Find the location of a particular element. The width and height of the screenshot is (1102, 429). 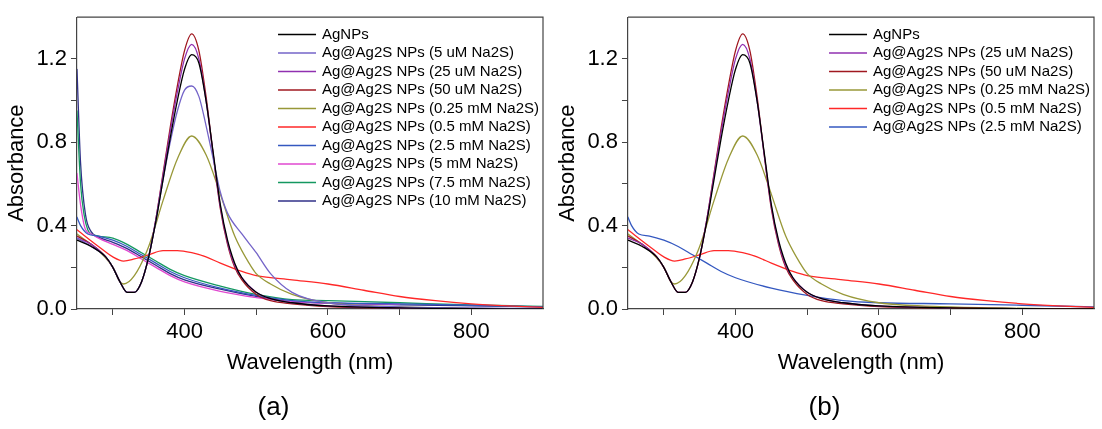

legend-label: Ag@Ag2S NPs (7.5 mM Na2S) is located at coordinates (426, 181).